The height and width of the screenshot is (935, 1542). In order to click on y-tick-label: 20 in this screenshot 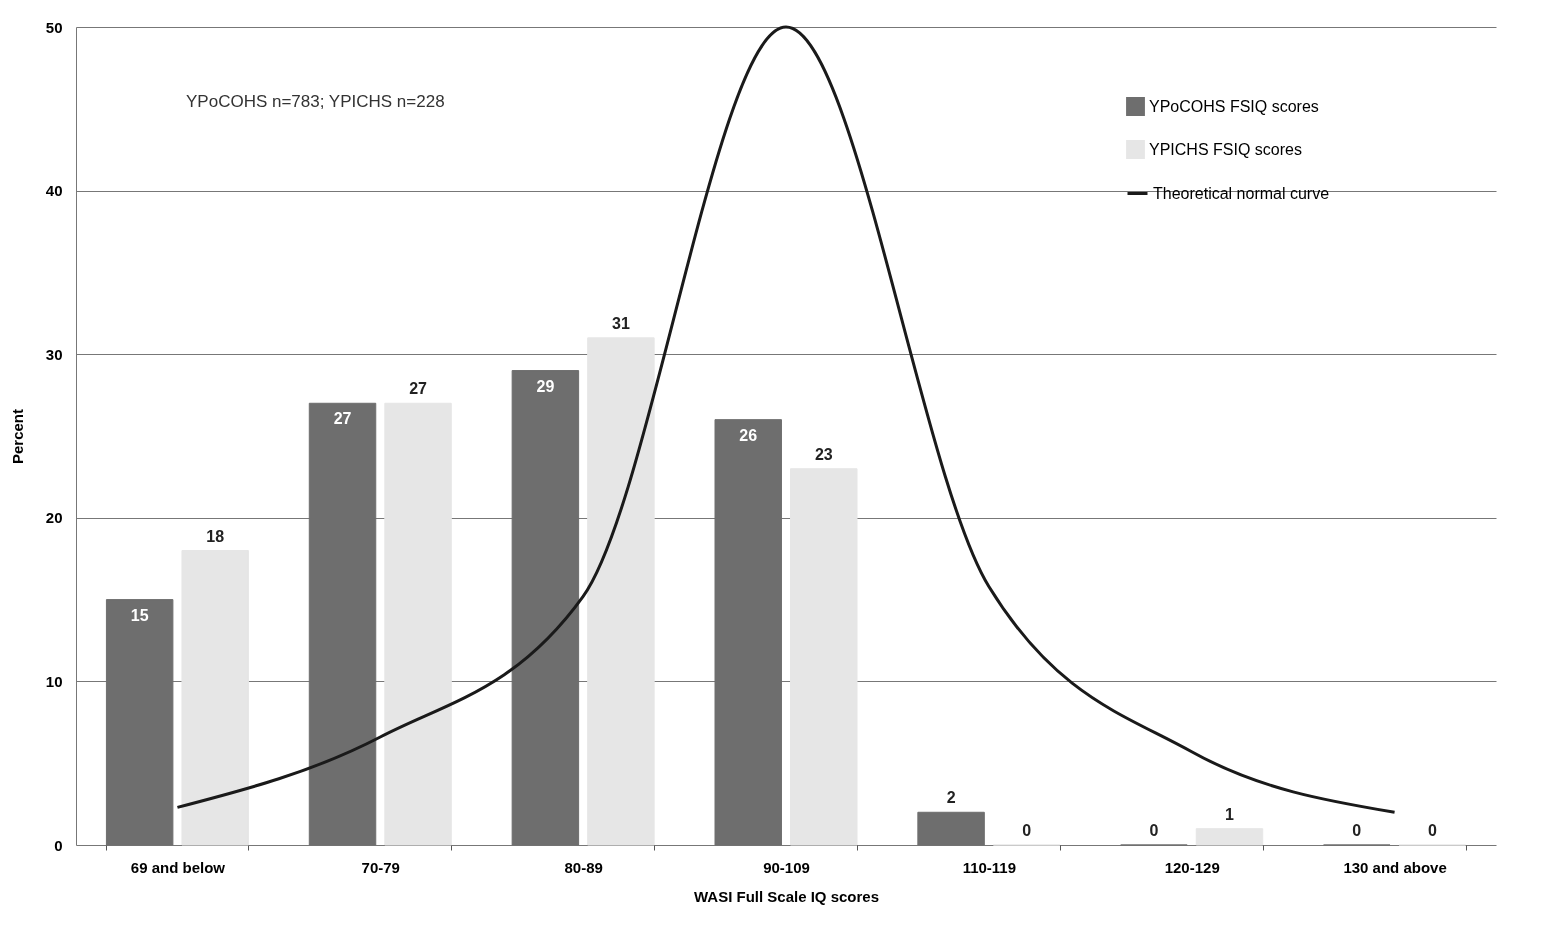, I will do `click(54, 518)`.